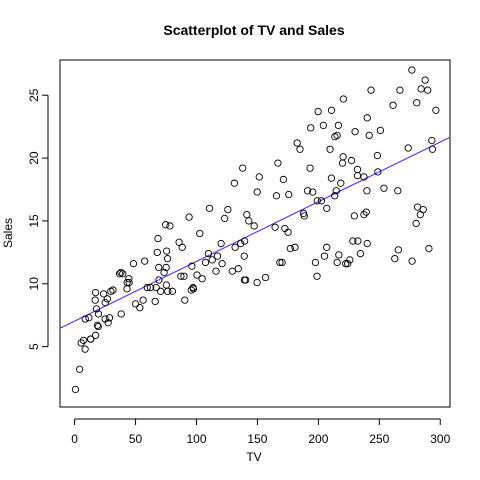 Image resolution: width=480 pixels, height=480 pixels. What do you see at coordinates (38, 219) in the screenshot?
I see `y-axis: 5 10 15 20 25` at bounding box center [38, 219].